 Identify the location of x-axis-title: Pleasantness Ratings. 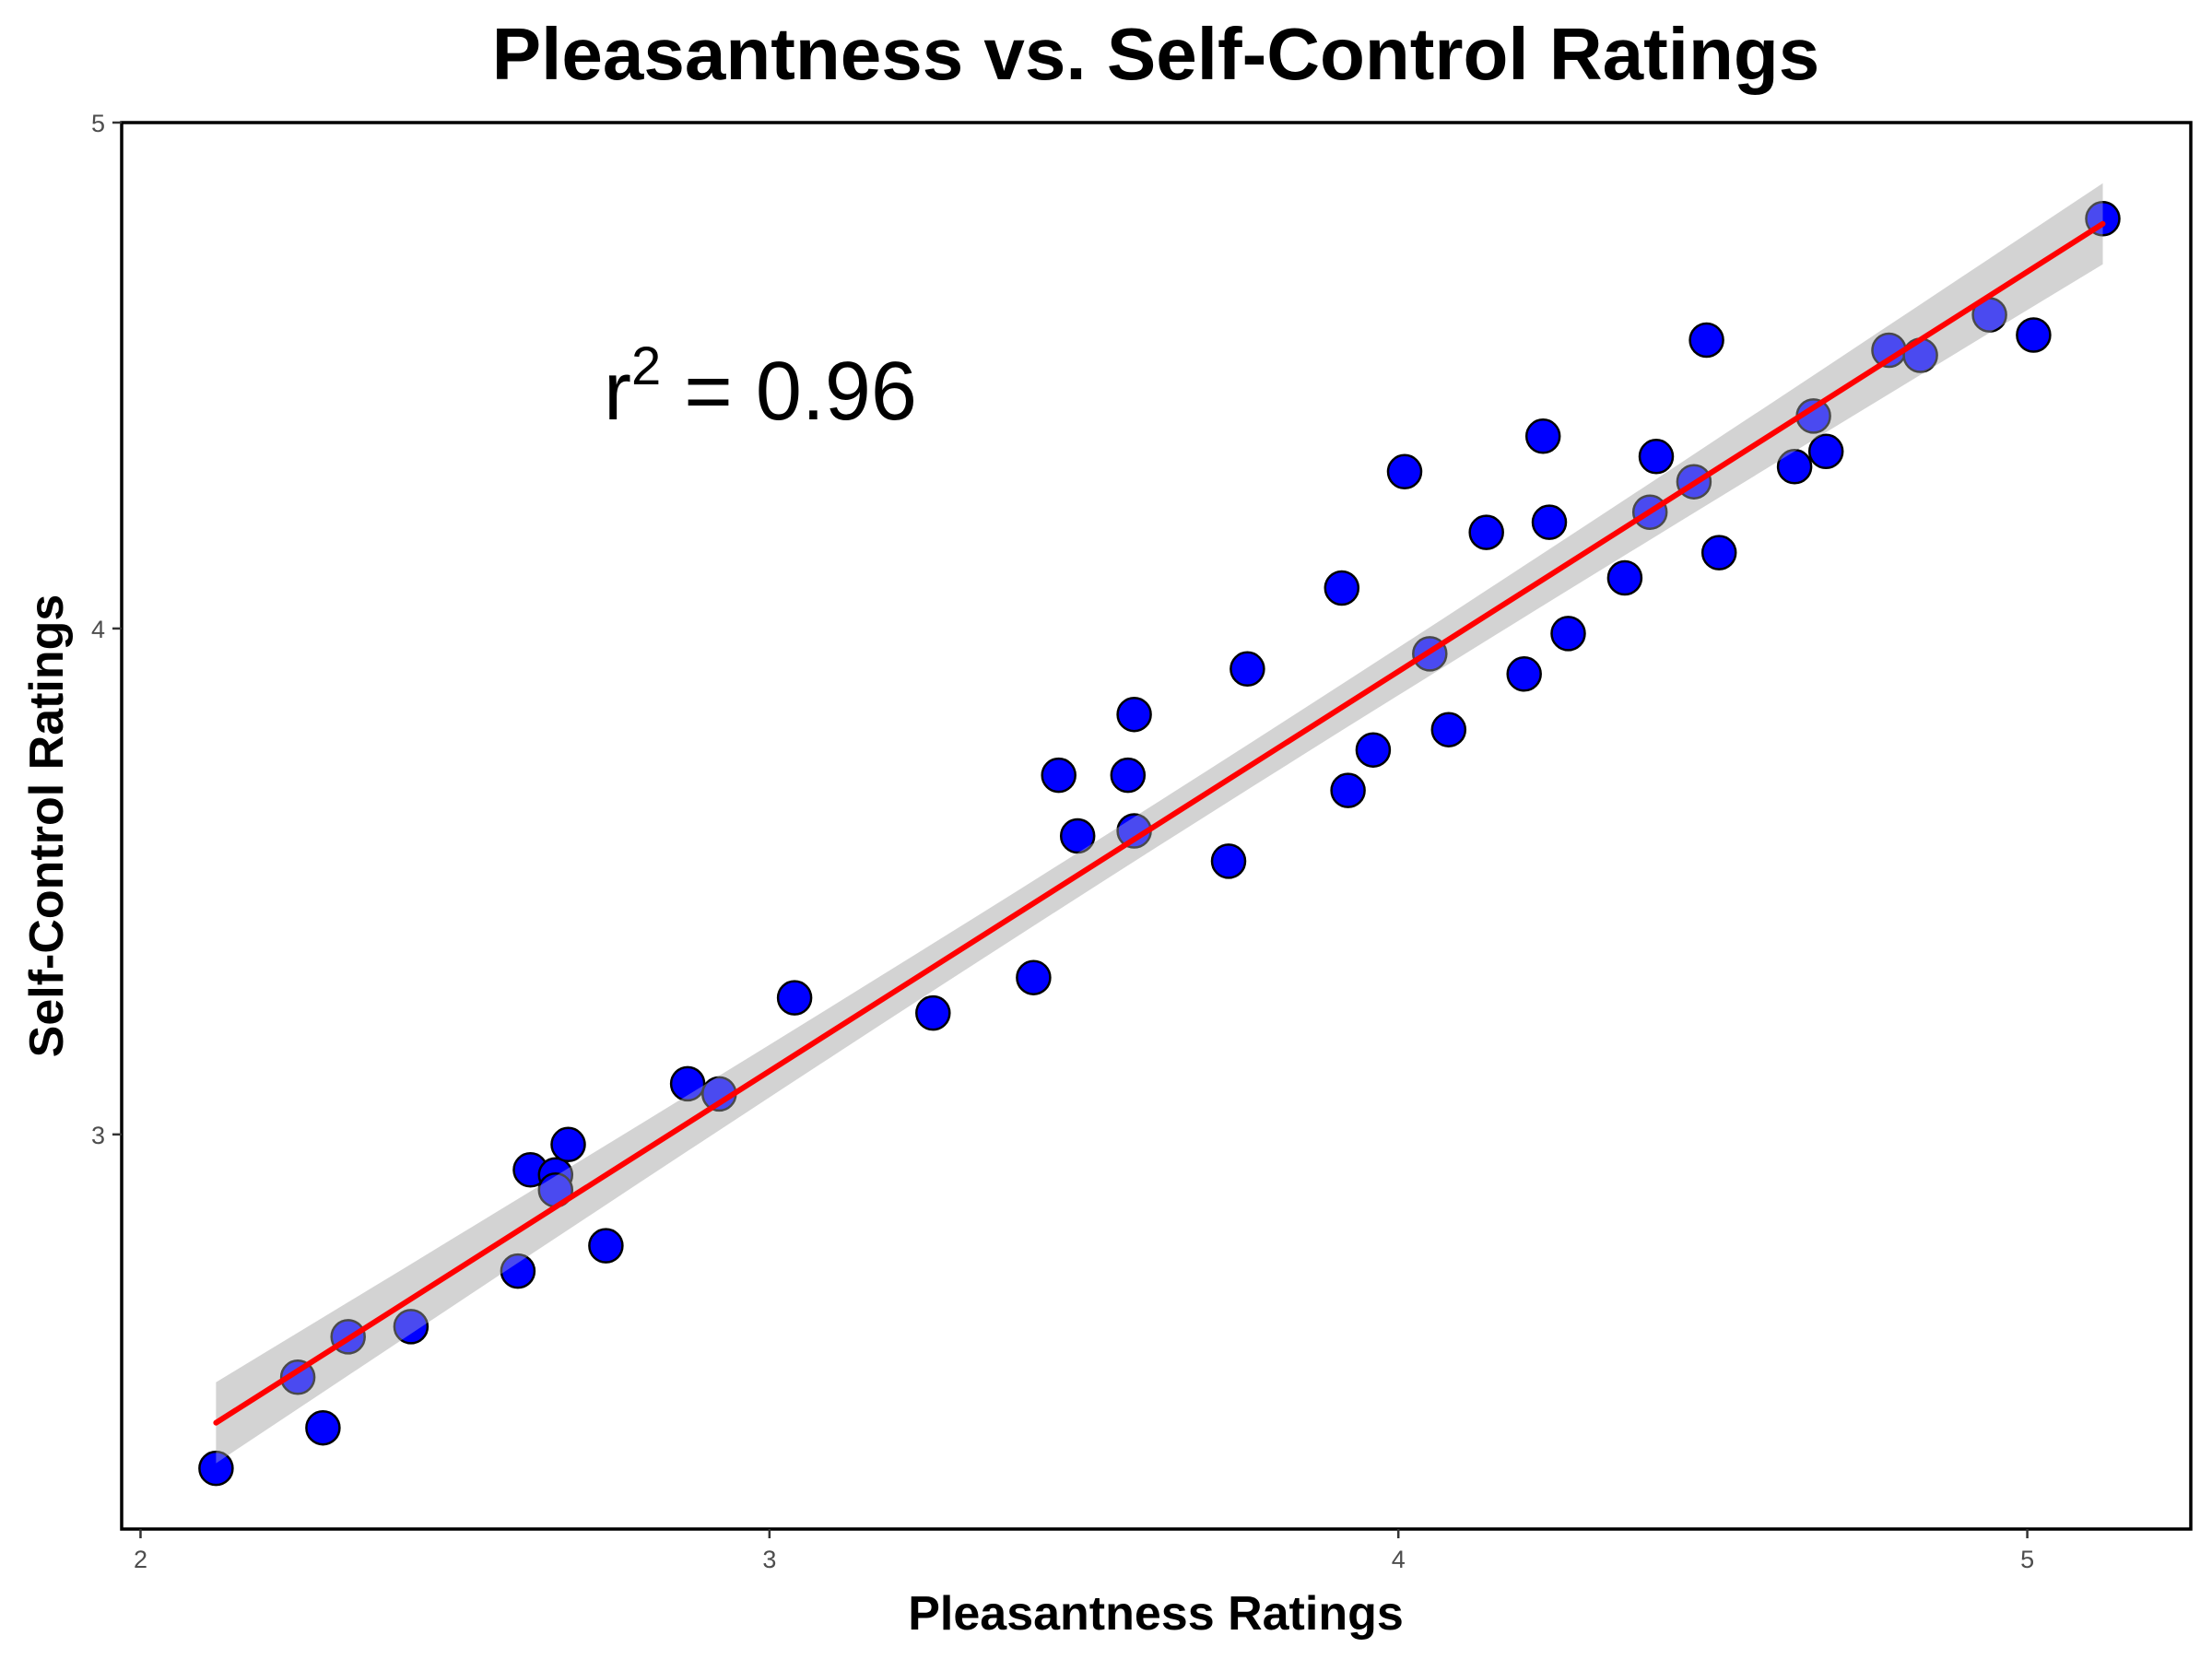
(1156, 1614).